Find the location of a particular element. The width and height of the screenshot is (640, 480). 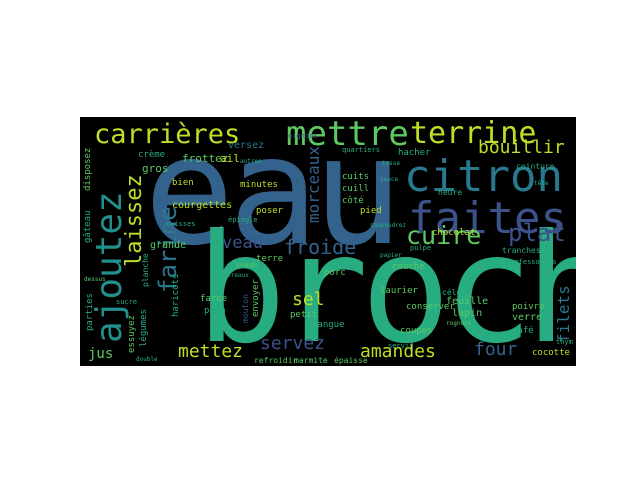

word-amandes: amandes is located at coordinates (398, 351).